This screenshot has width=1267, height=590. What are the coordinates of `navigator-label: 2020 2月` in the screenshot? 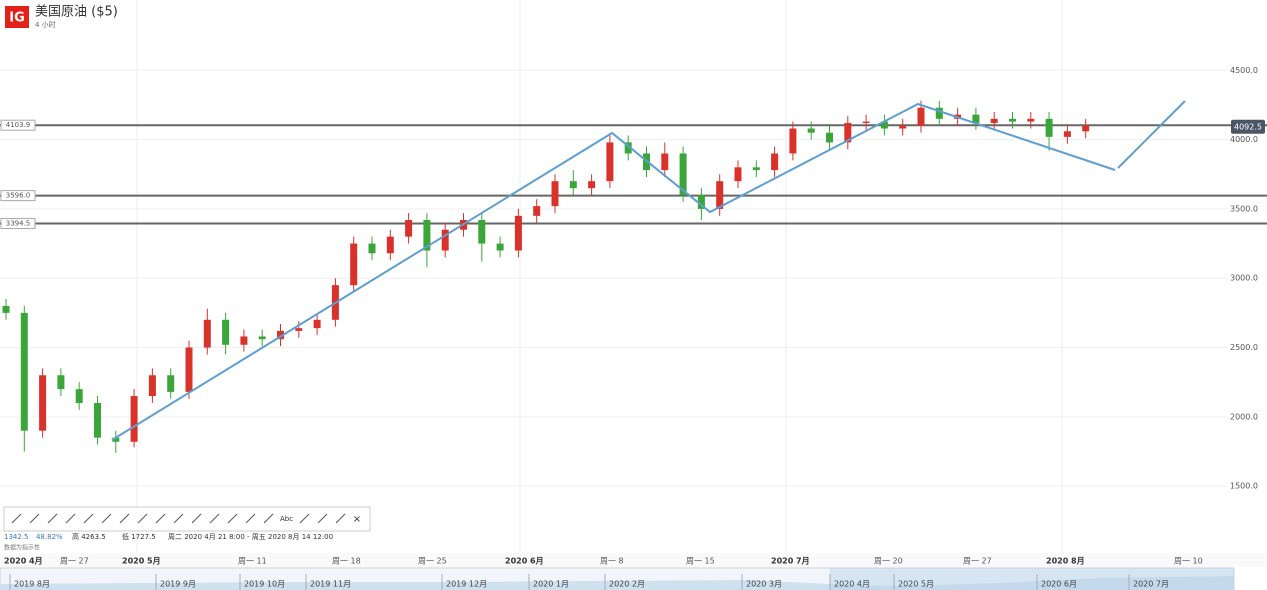 It's located at (627, 584).